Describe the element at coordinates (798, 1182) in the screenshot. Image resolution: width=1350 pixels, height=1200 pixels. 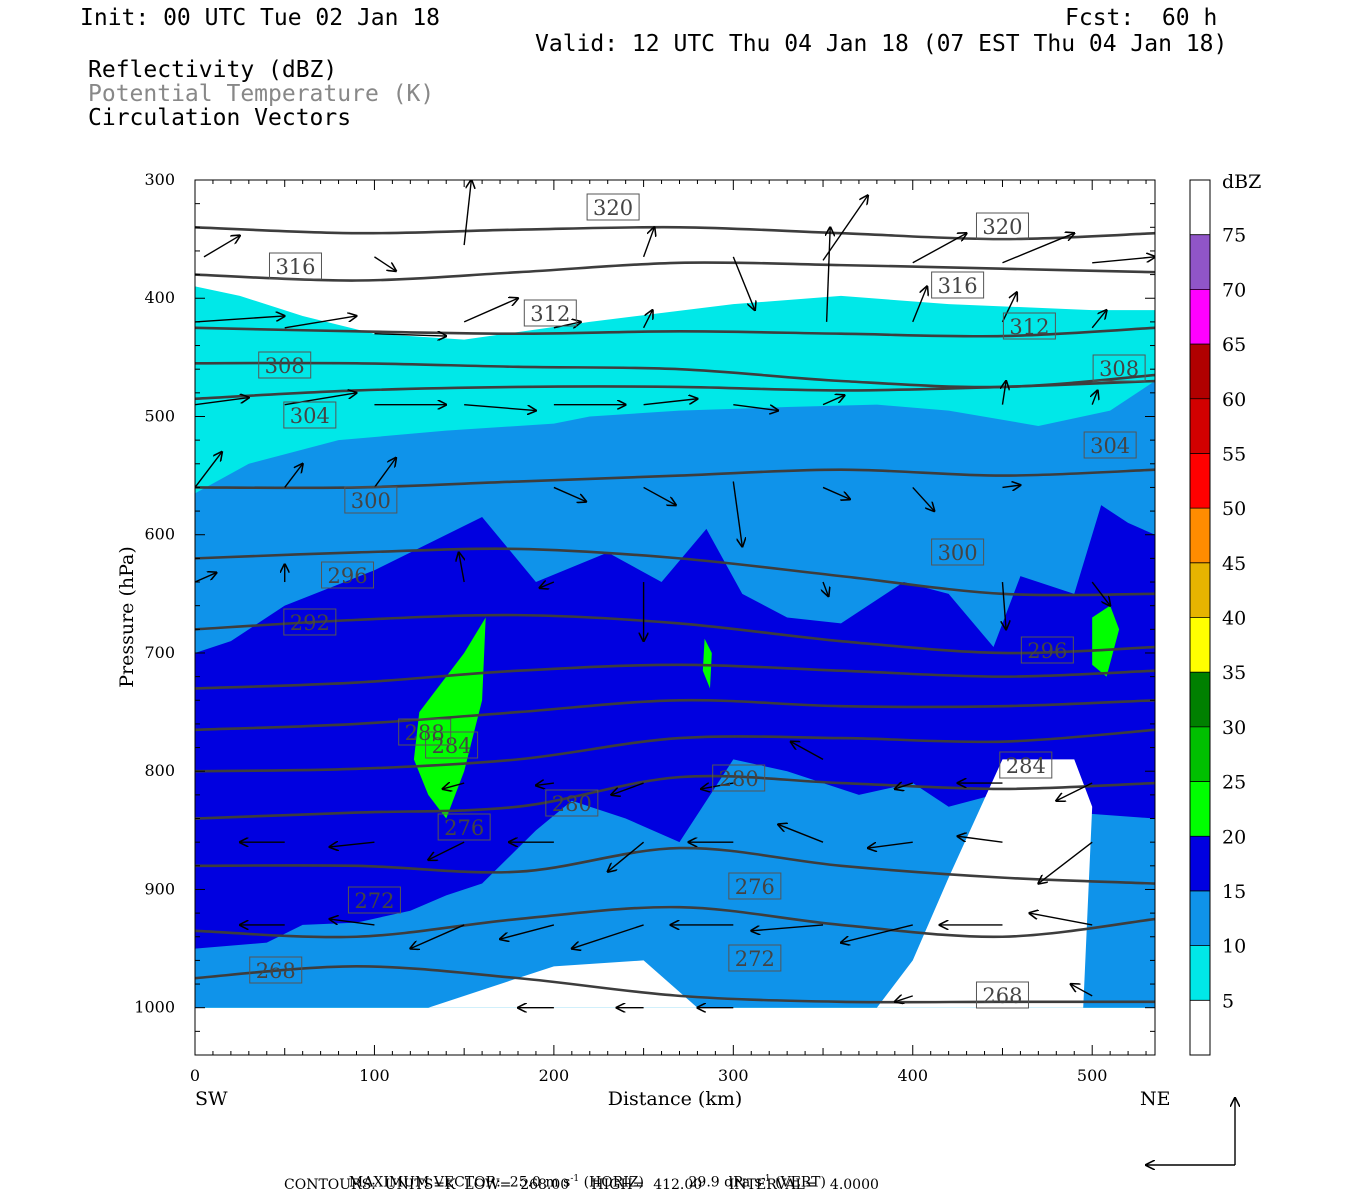
I see `max-vert-suffix: (VERT)` at that location.